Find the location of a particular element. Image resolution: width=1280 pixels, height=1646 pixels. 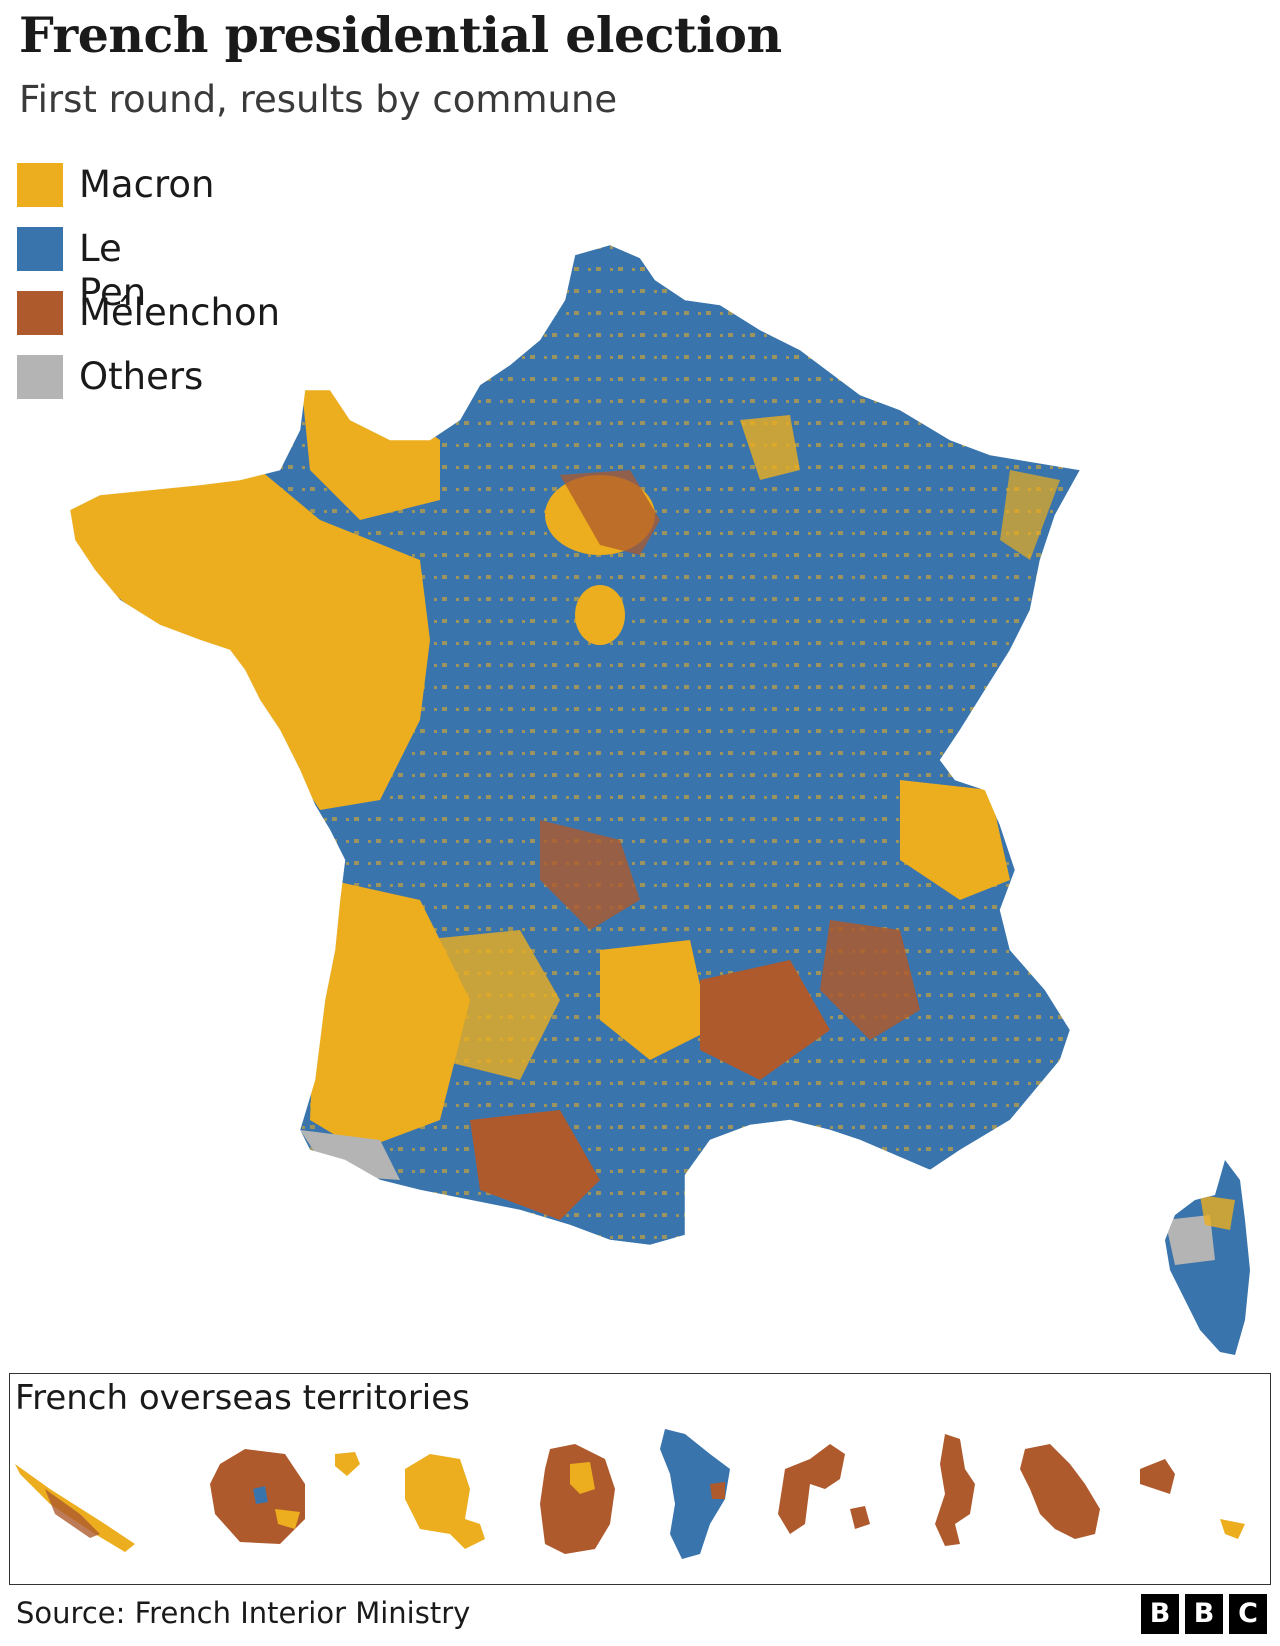

territory-guiana-macron is located at coordinates (582, 1478).